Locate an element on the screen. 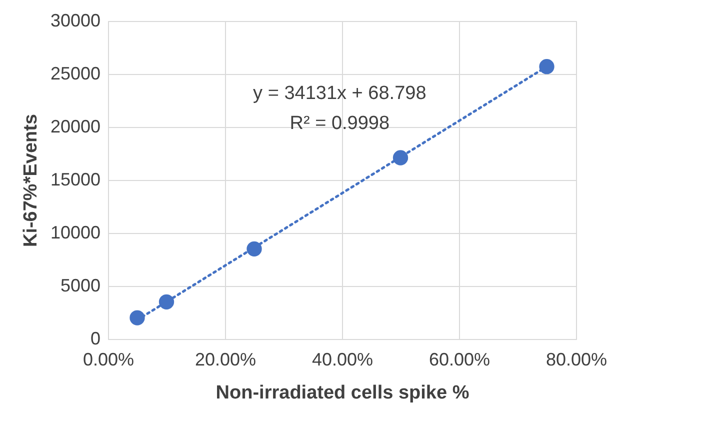 The image size is (713, 431). x-tick-label: 0.00% is located at coordinates (108, 360).